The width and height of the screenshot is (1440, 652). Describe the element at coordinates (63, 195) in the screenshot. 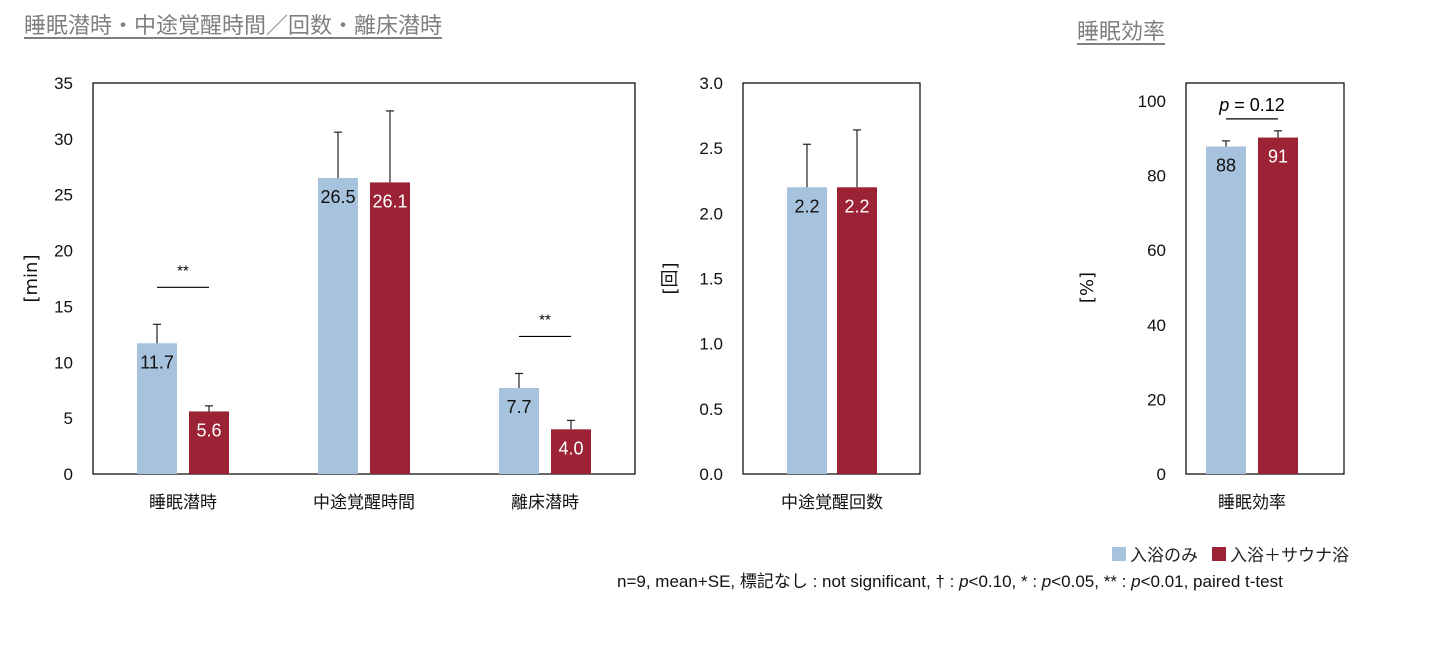

I see `chart-0-ytick-label: 25` at that location.